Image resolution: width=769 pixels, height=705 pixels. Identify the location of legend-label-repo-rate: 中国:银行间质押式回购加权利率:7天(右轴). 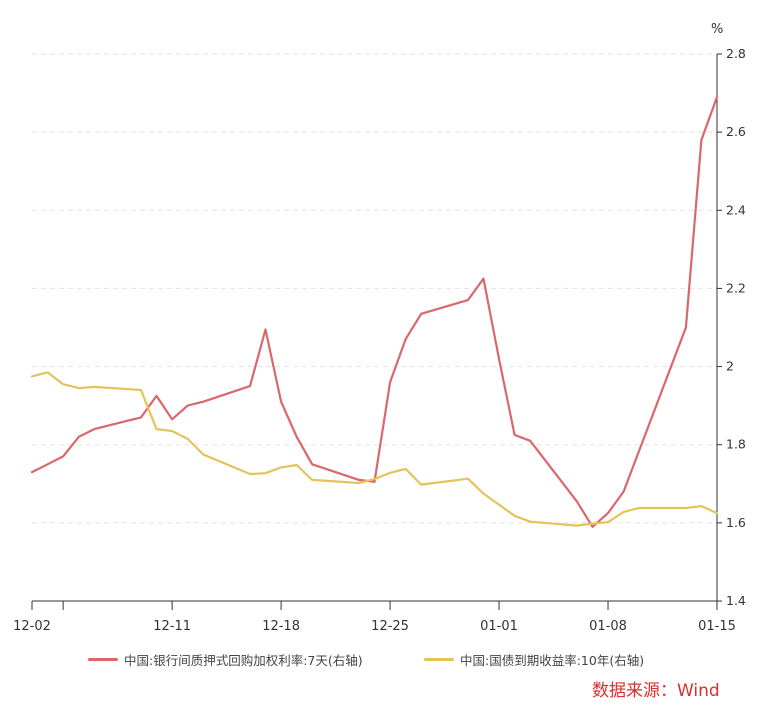
(243, 660).